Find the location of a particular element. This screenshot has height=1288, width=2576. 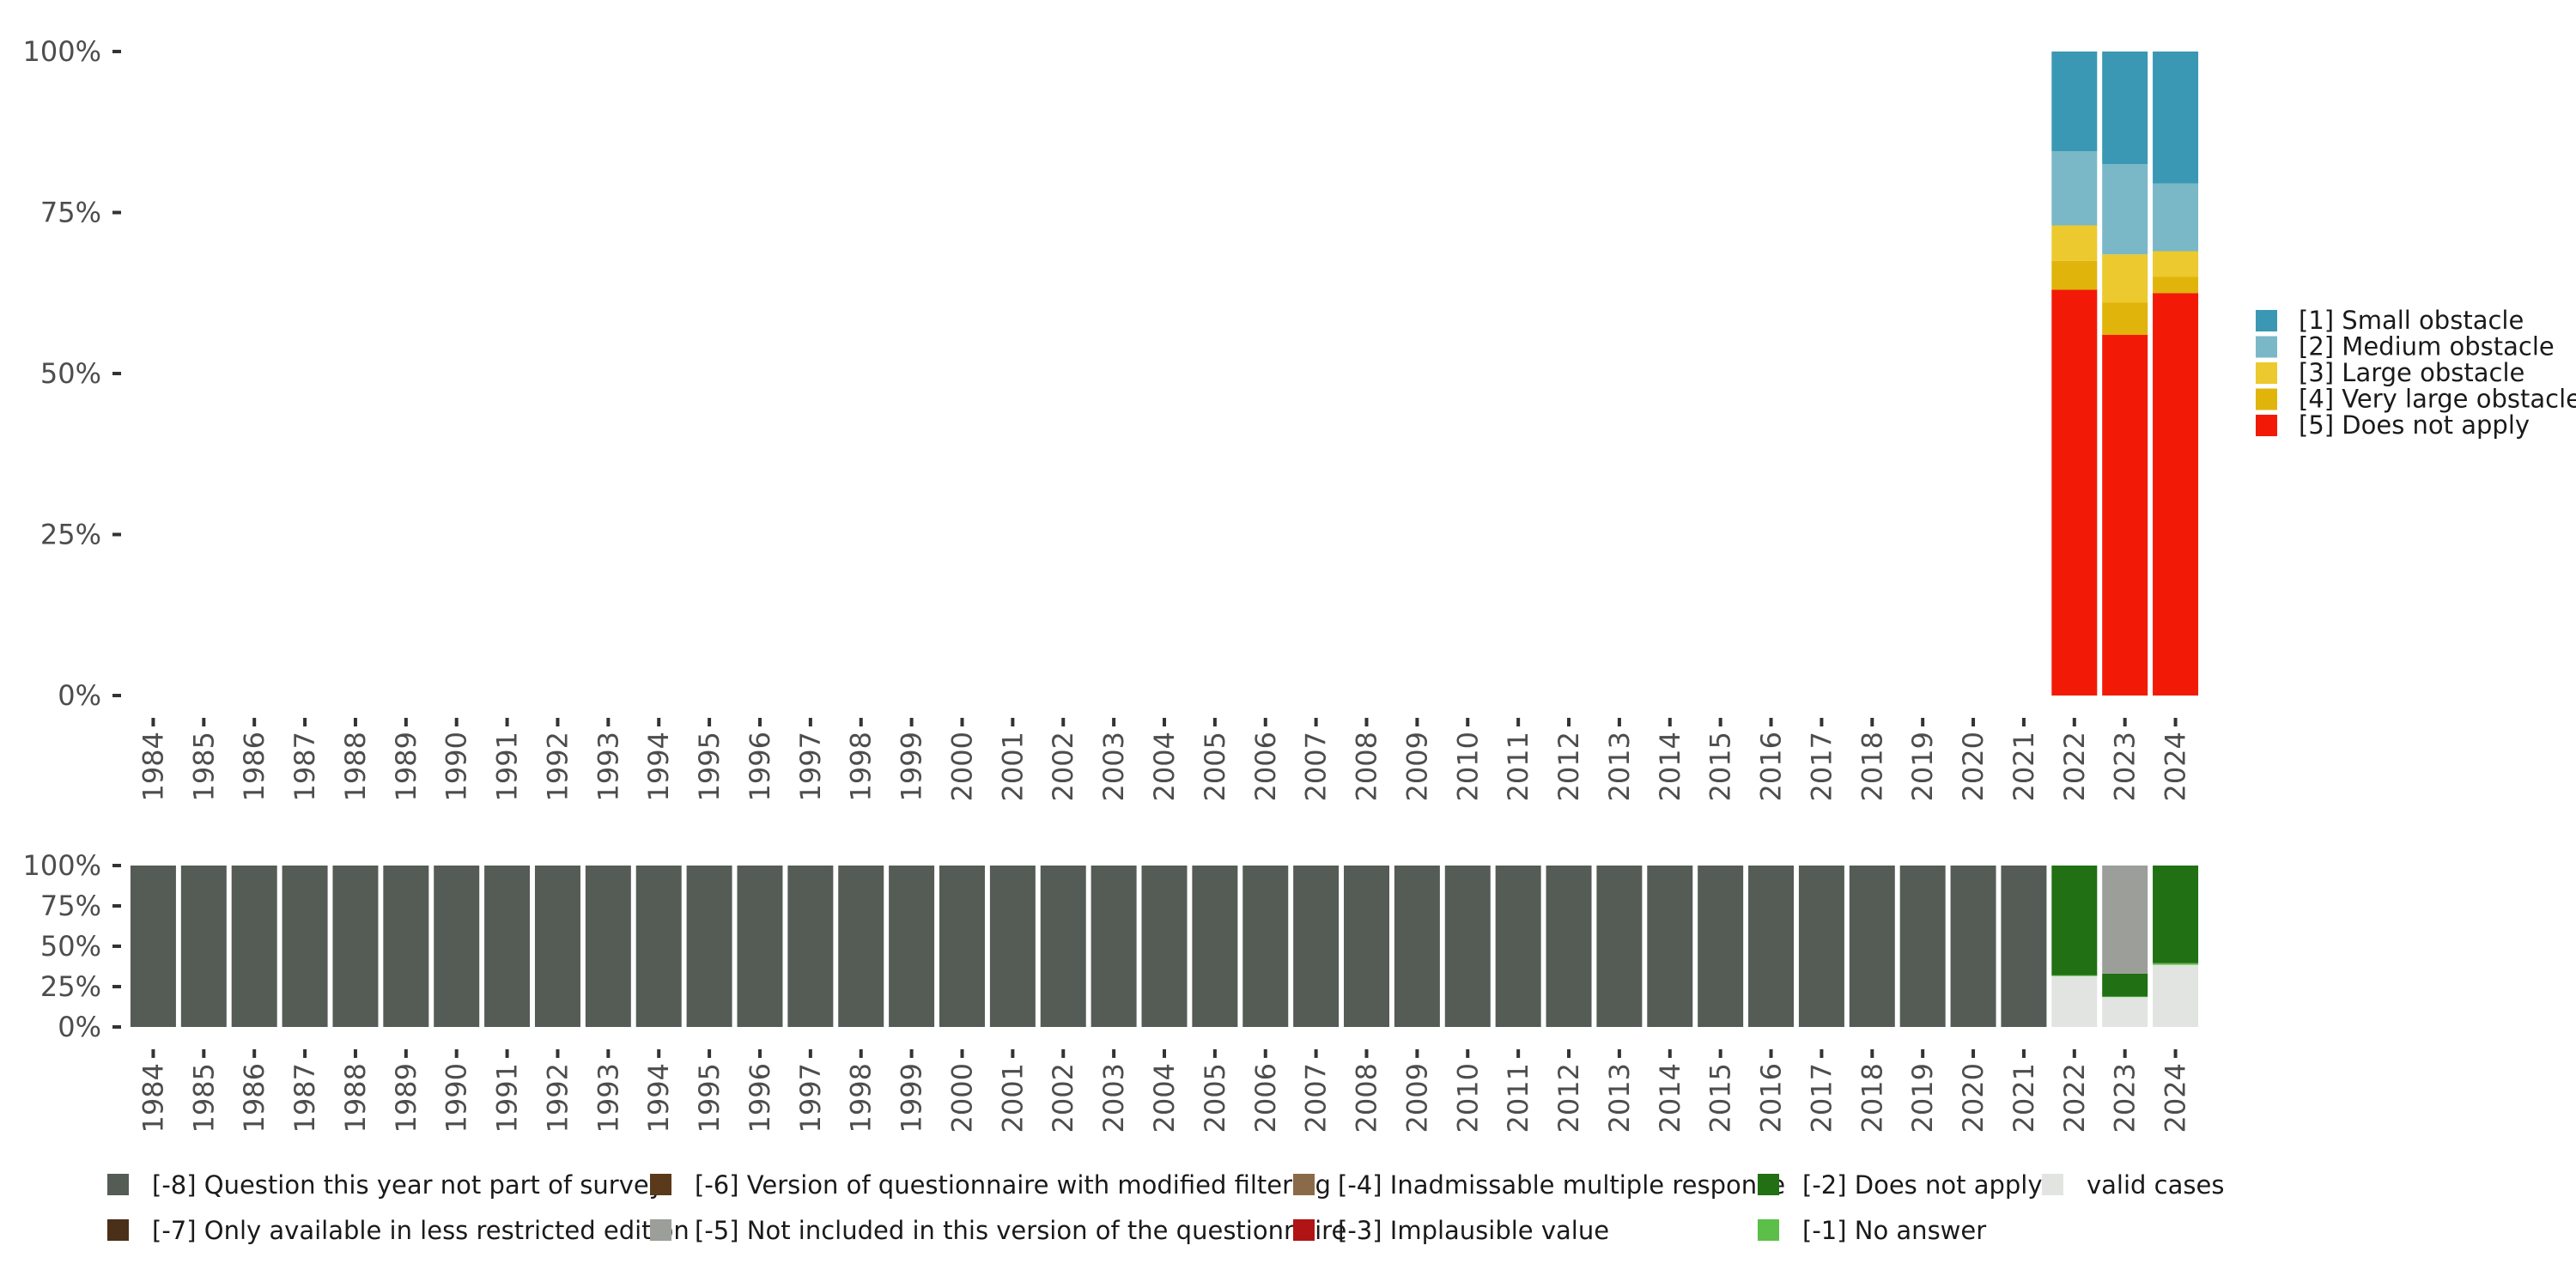

top-bar-2023-2-medium-obstacle is located at coordinates (2125, 209).